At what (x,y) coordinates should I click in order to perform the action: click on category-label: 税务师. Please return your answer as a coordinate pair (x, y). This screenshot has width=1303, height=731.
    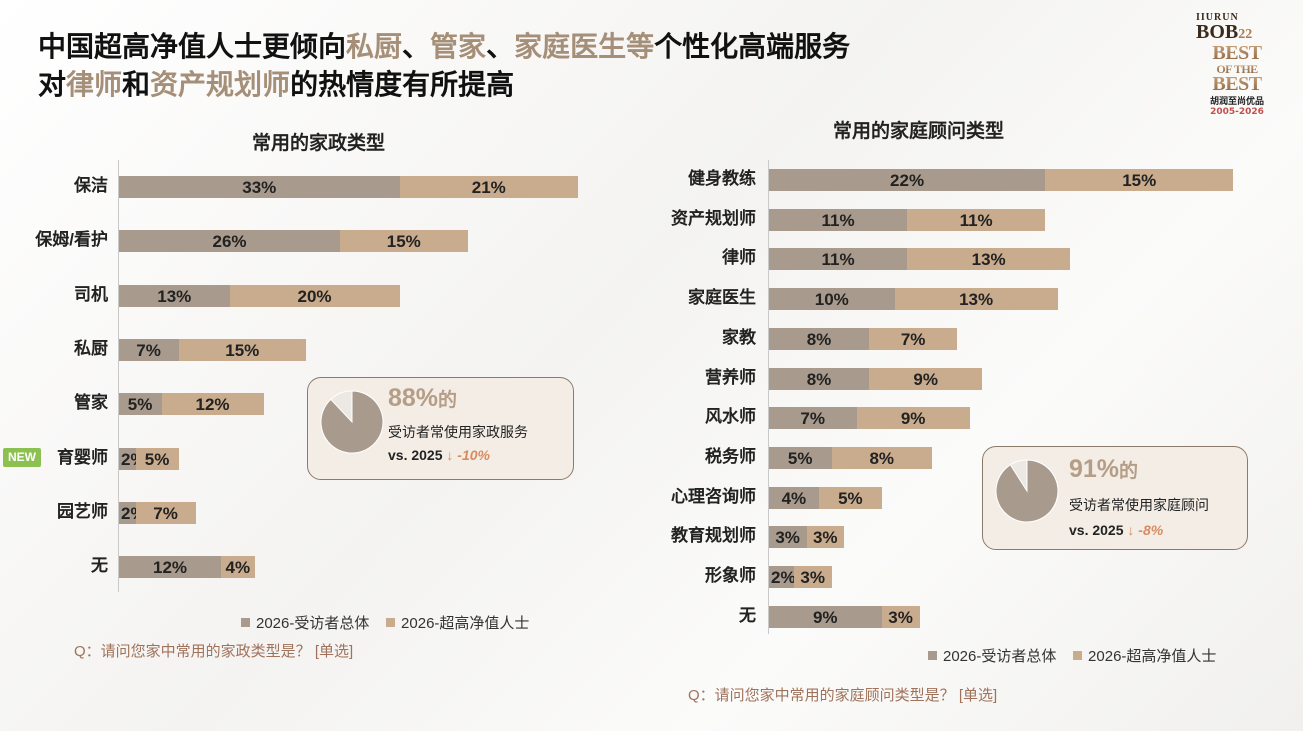
    Looking at the image, I should click on (730, 456).